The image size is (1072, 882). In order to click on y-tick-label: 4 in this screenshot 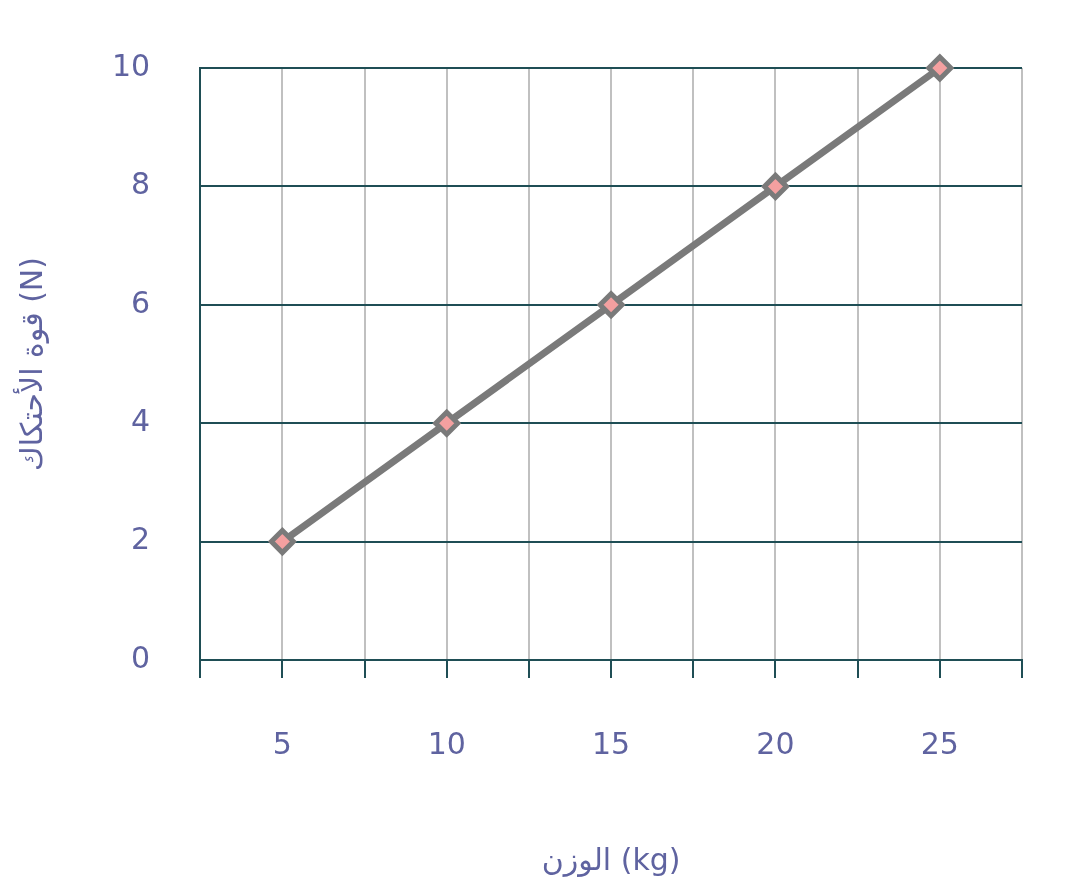, I will do `click(141, 420)`.